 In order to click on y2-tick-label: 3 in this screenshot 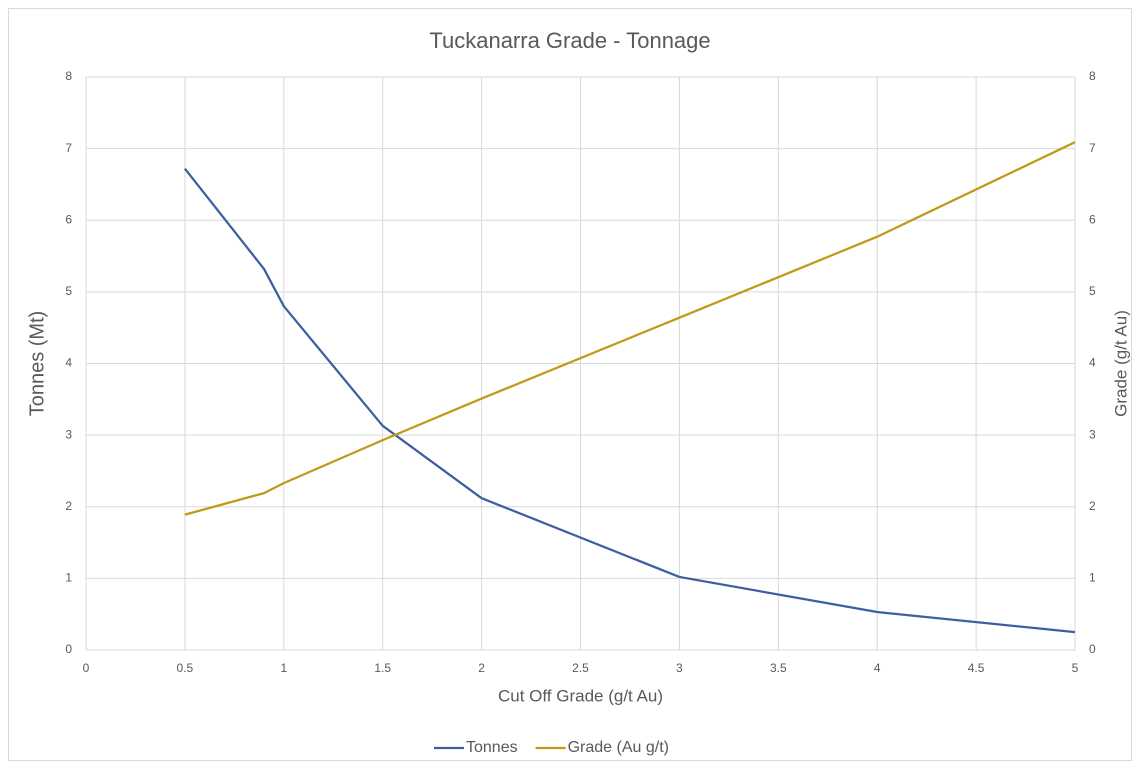, I will do `click(1092, 434)`.